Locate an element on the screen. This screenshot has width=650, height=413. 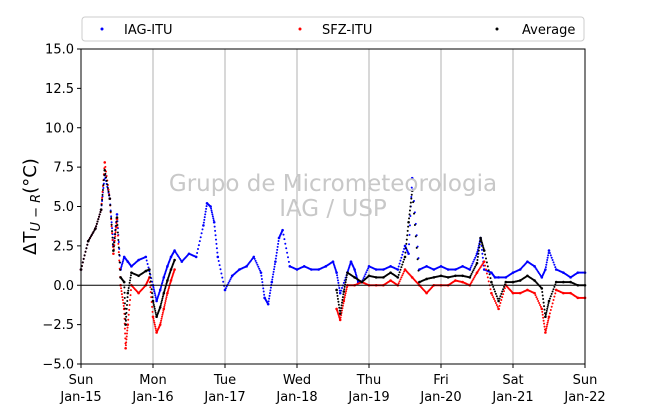
y-tick-label-2: 0.0 is located at coordinates (63, 286).